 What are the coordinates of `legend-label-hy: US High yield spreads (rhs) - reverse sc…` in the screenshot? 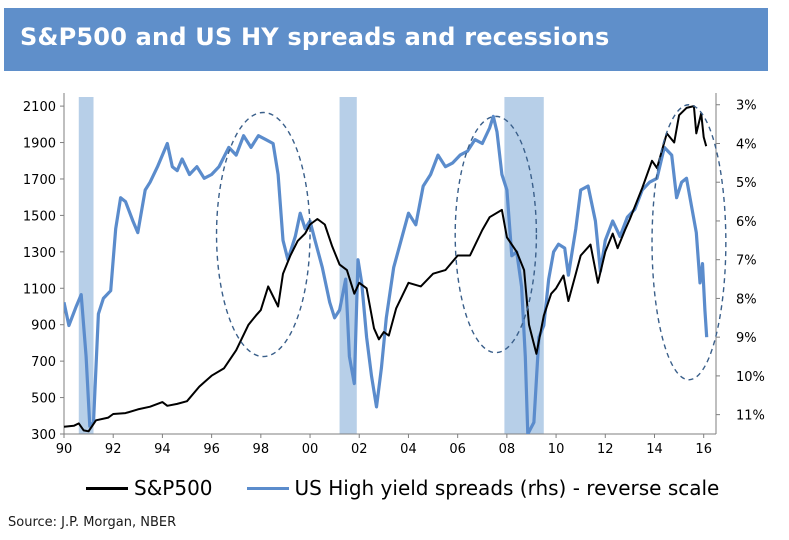 It's located at (507, 488).